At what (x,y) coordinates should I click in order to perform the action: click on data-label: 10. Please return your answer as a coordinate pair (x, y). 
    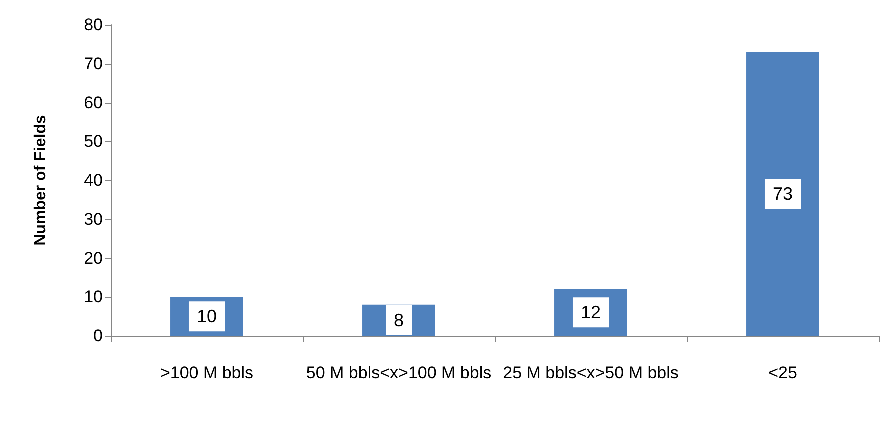
    Looking at the image, I should click on (207, 316).